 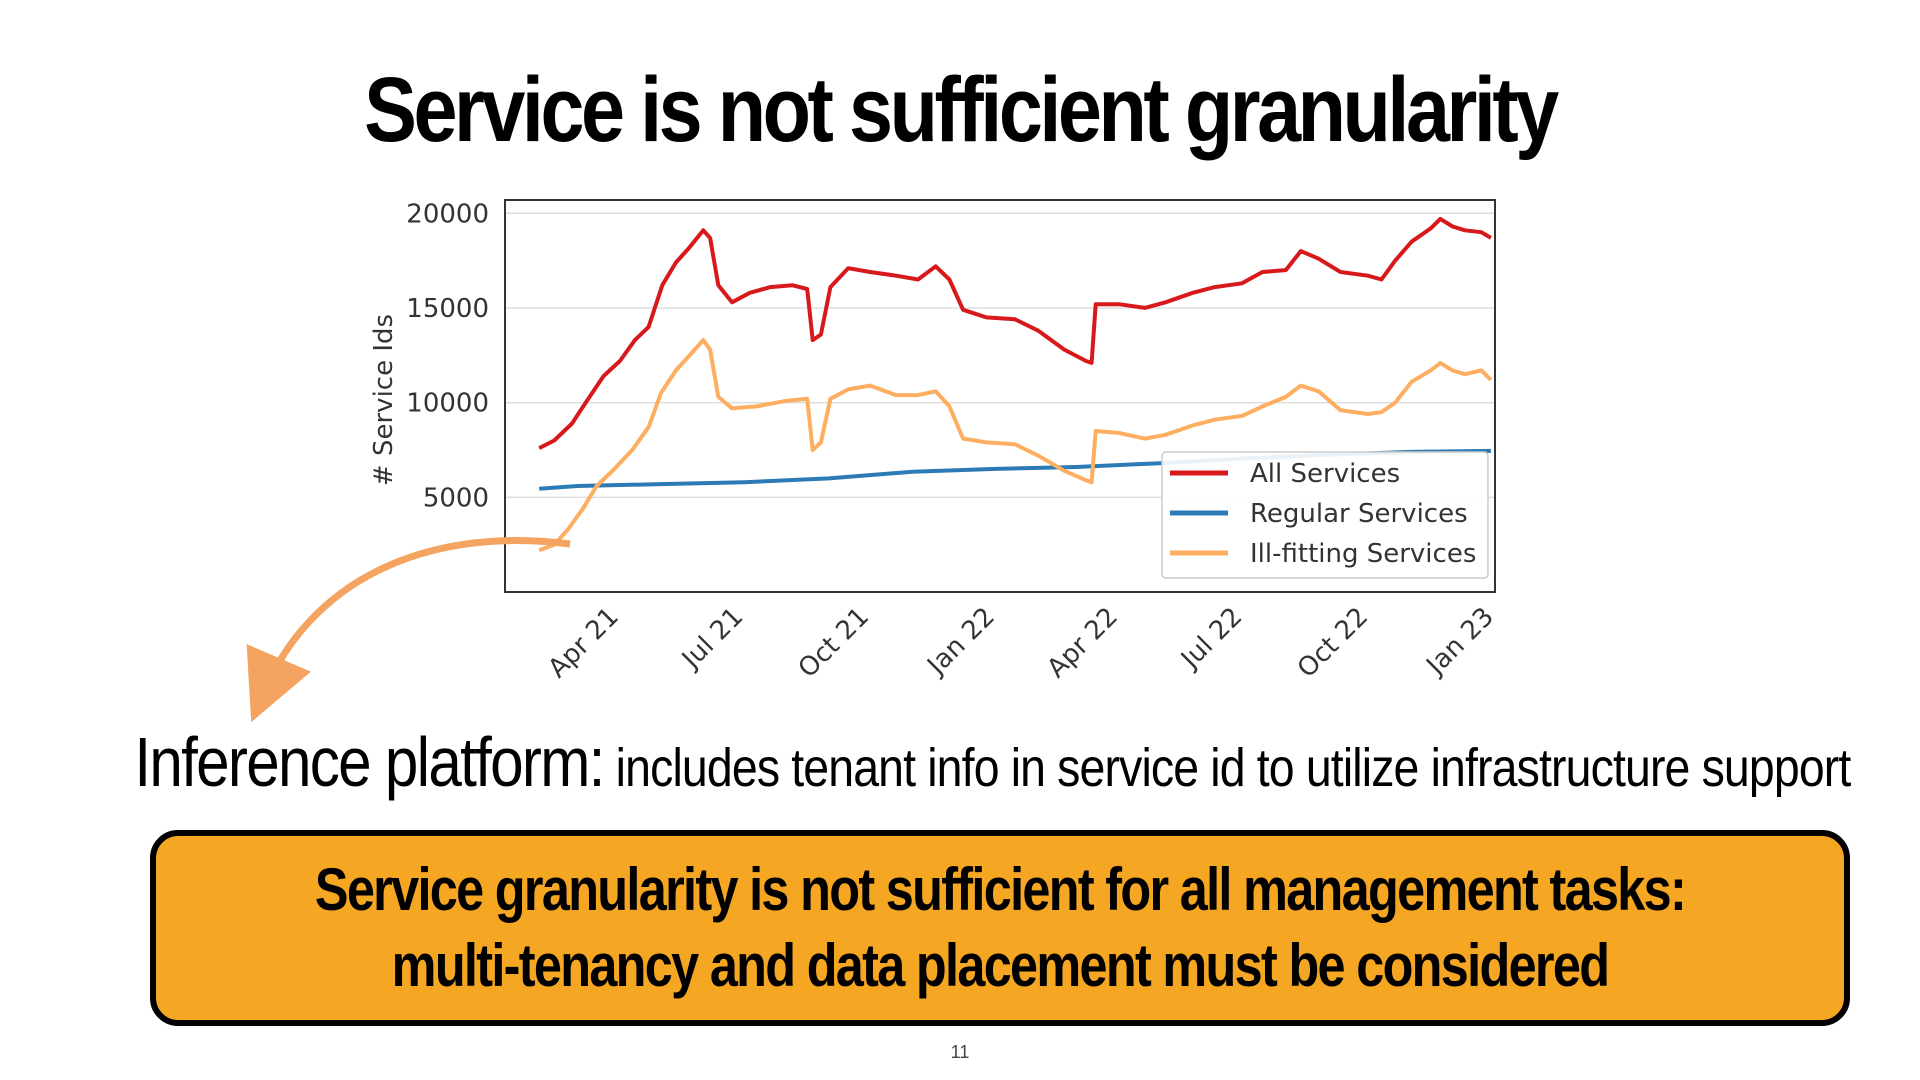 What do you see at coordinates (447, 356) in the screenshot?
I see `y-tick-labels: 5000 10000 15000 20000` at bounding box center [447, 356].